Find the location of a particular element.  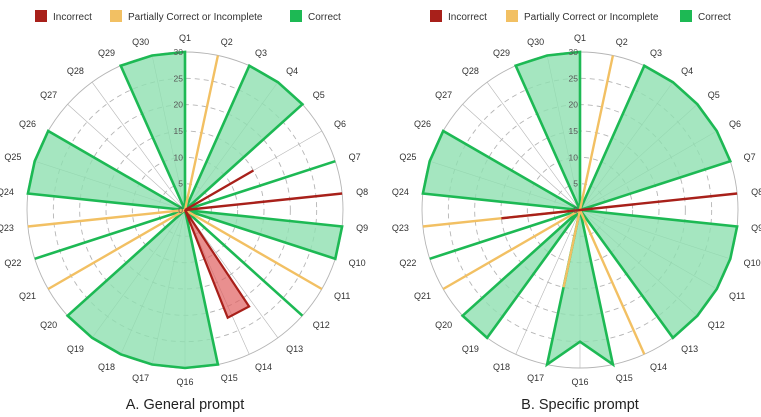

category-label-b-q1: Q1 is located at coordinates (580, 38).